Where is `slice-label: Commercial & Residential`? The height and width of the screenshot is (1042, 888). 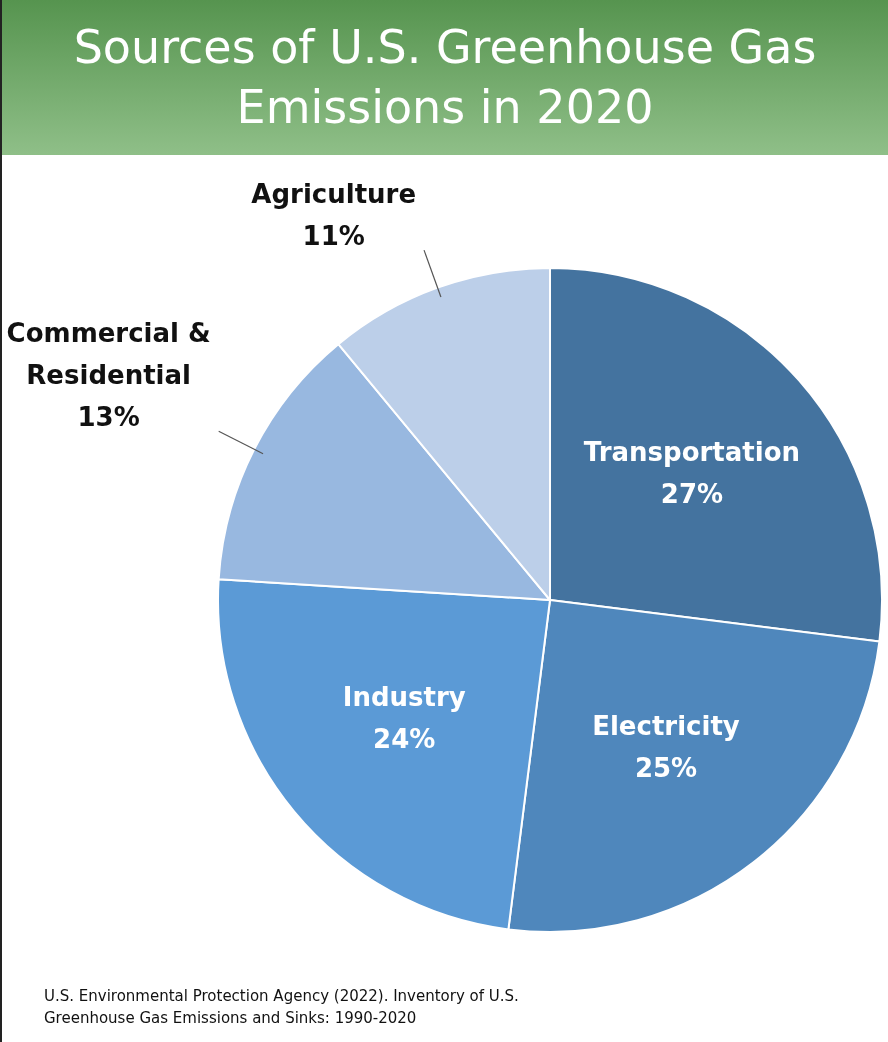 slice-label: Commercial & Residential is located at coordinates (108, 353).